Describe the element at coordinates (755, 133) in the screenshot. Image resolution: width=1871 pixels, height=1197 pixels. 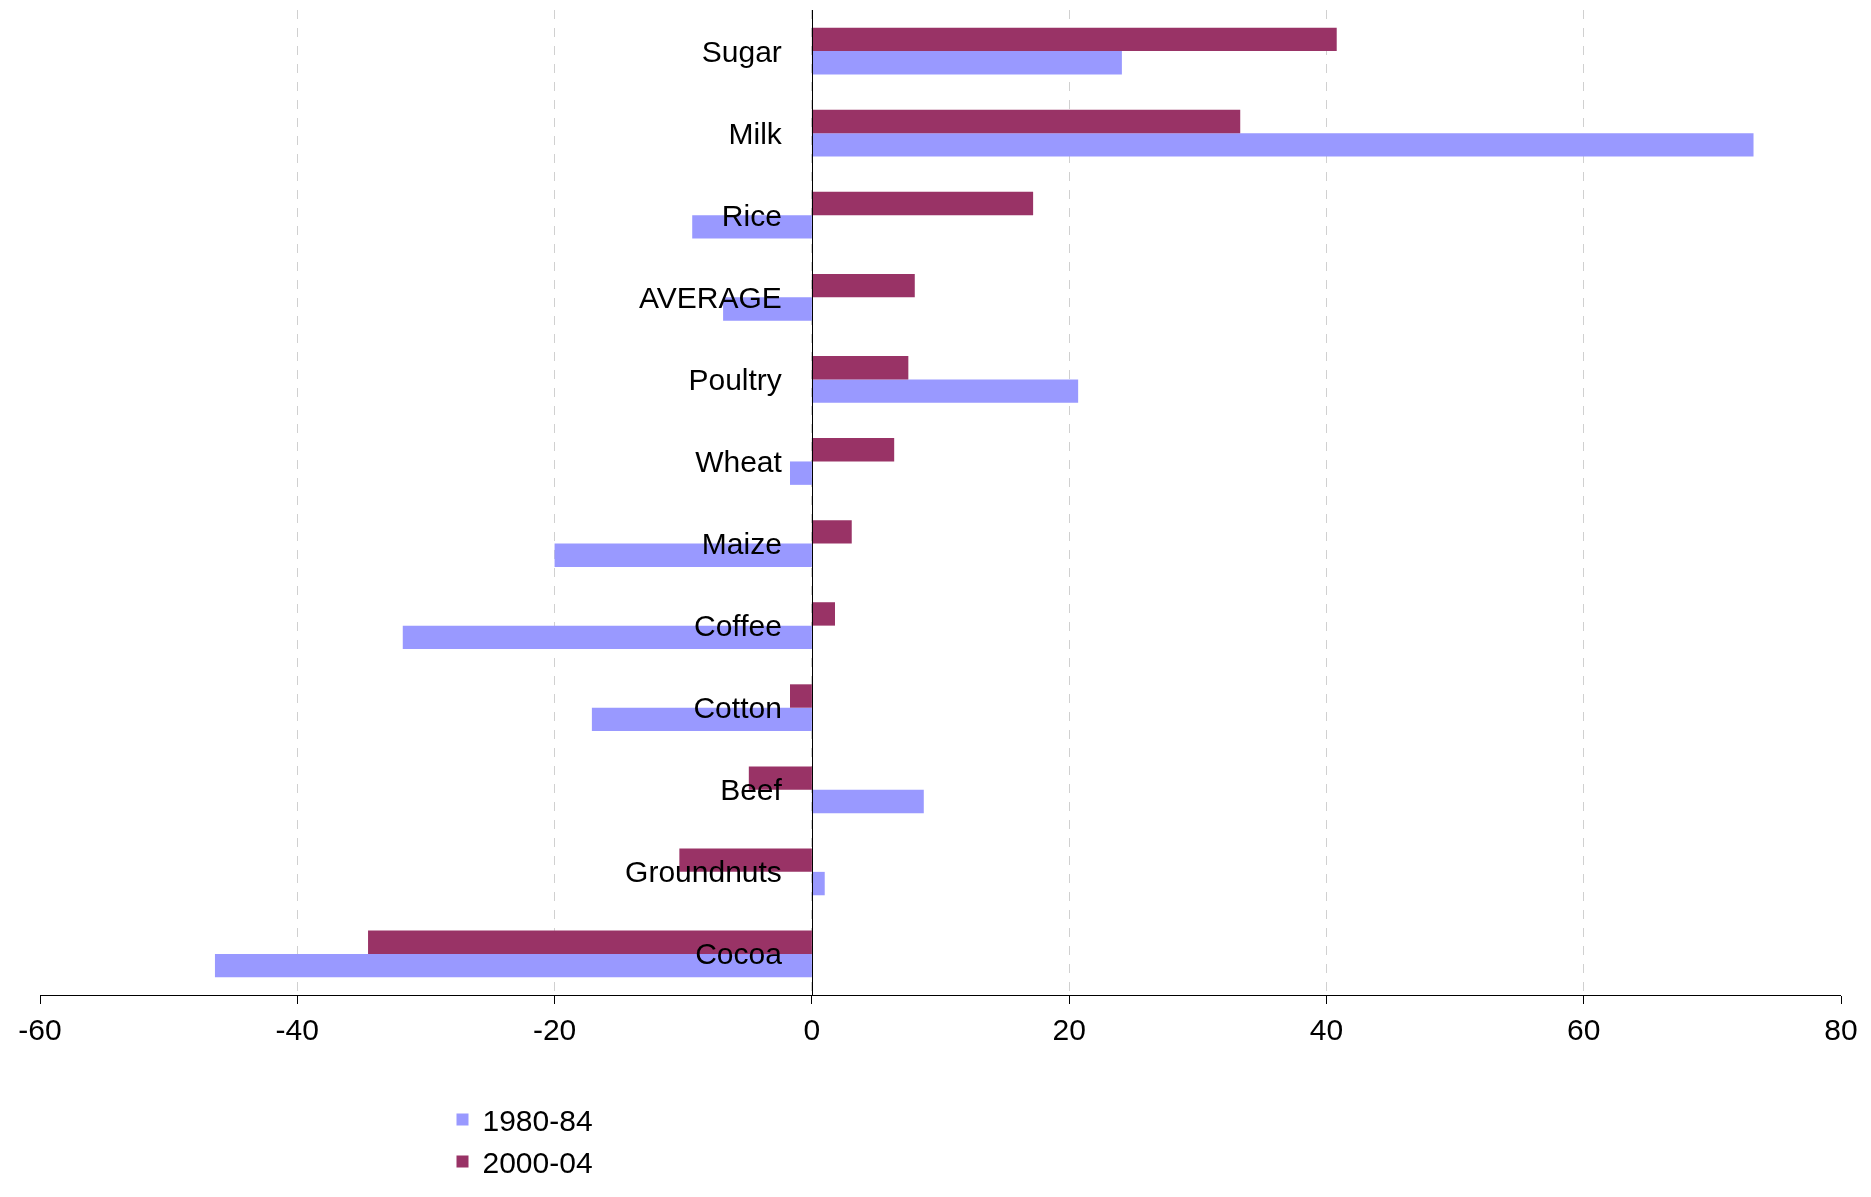
I see `y-tick-label: Milk` at that location.